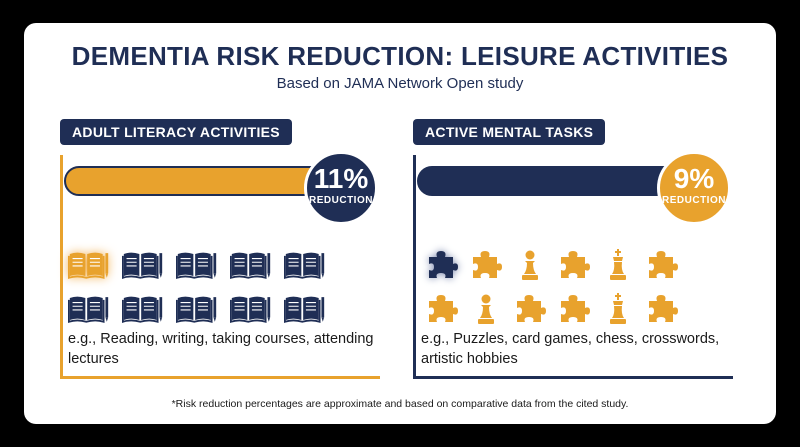 The height and width of the screenshot is (447, 800). I want to click on puzzle-chess-icon-grid, so click(571, 287).